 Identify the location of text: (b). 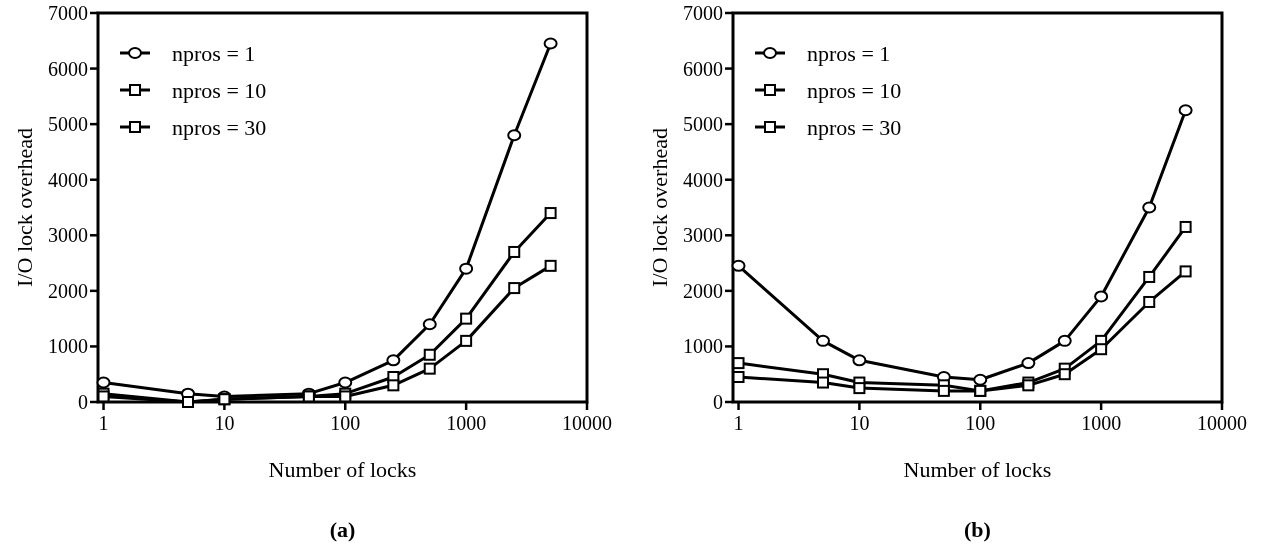
(977, 529).